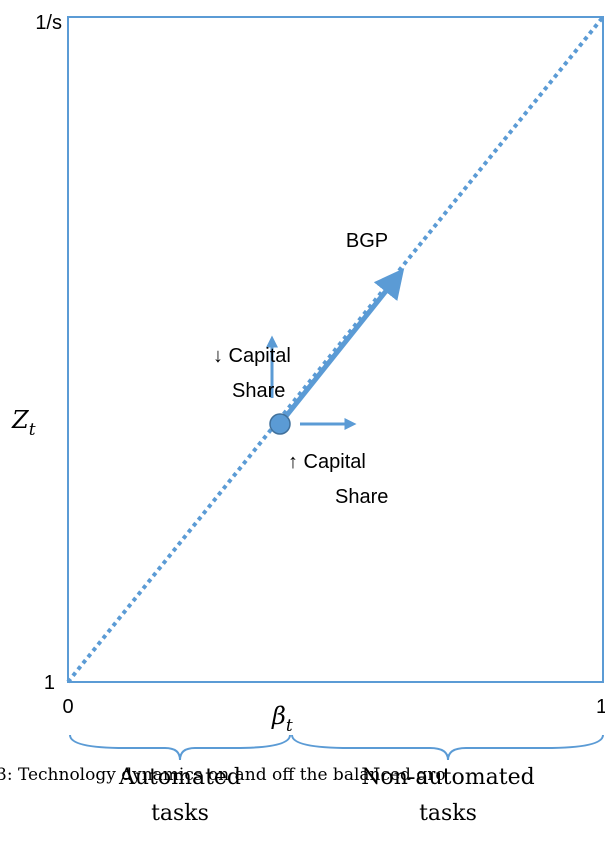 This screenshot has height=853, width=605. I want to click on x-mid-label: βt, so click(282, 719).